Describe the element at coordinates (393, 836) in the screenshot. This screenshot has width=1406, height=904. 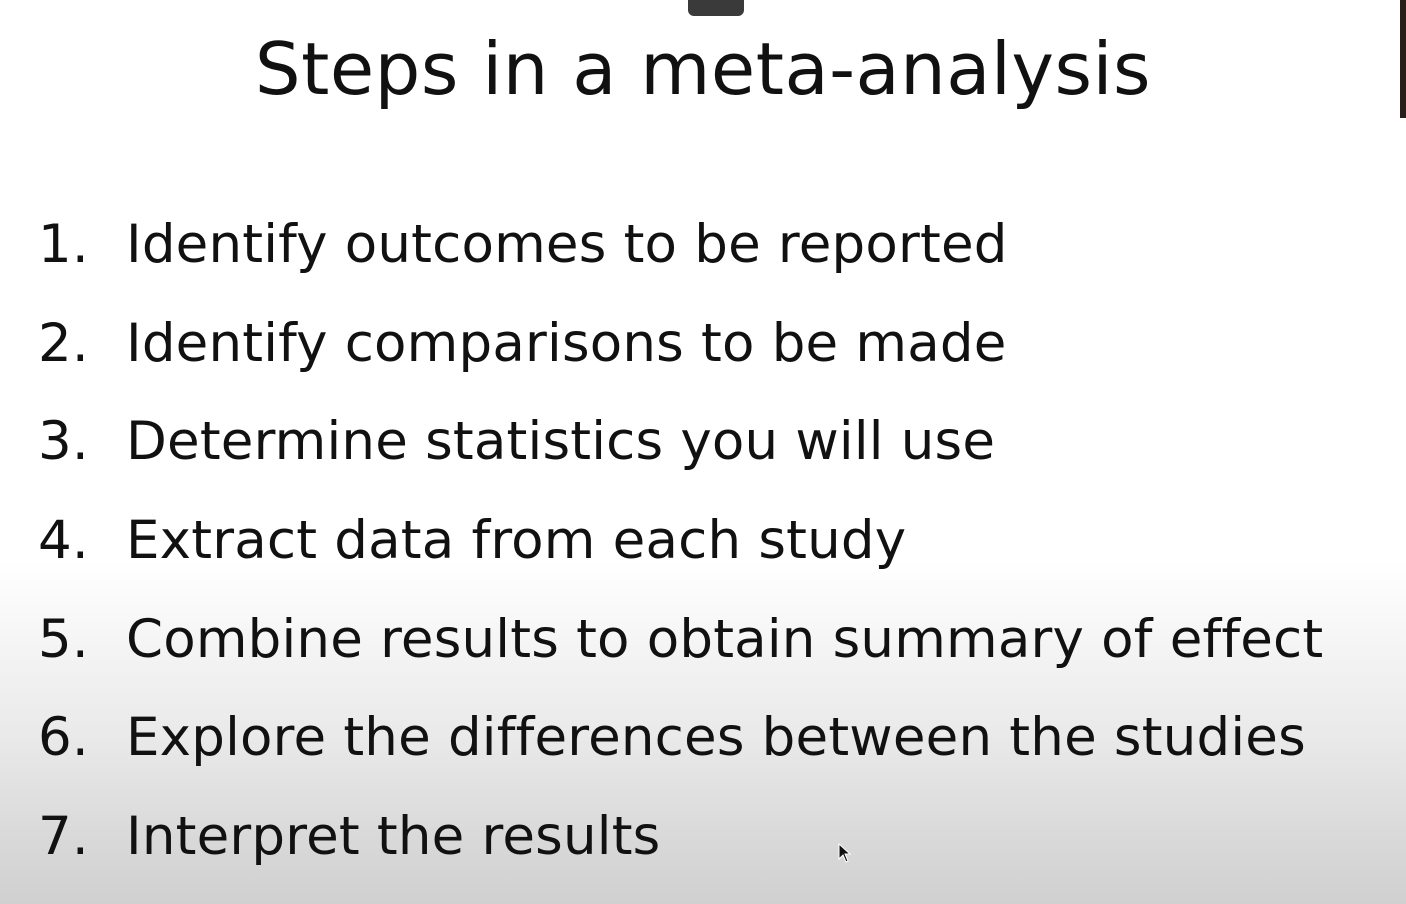
I see `step-text: Interpret the results` at that location.